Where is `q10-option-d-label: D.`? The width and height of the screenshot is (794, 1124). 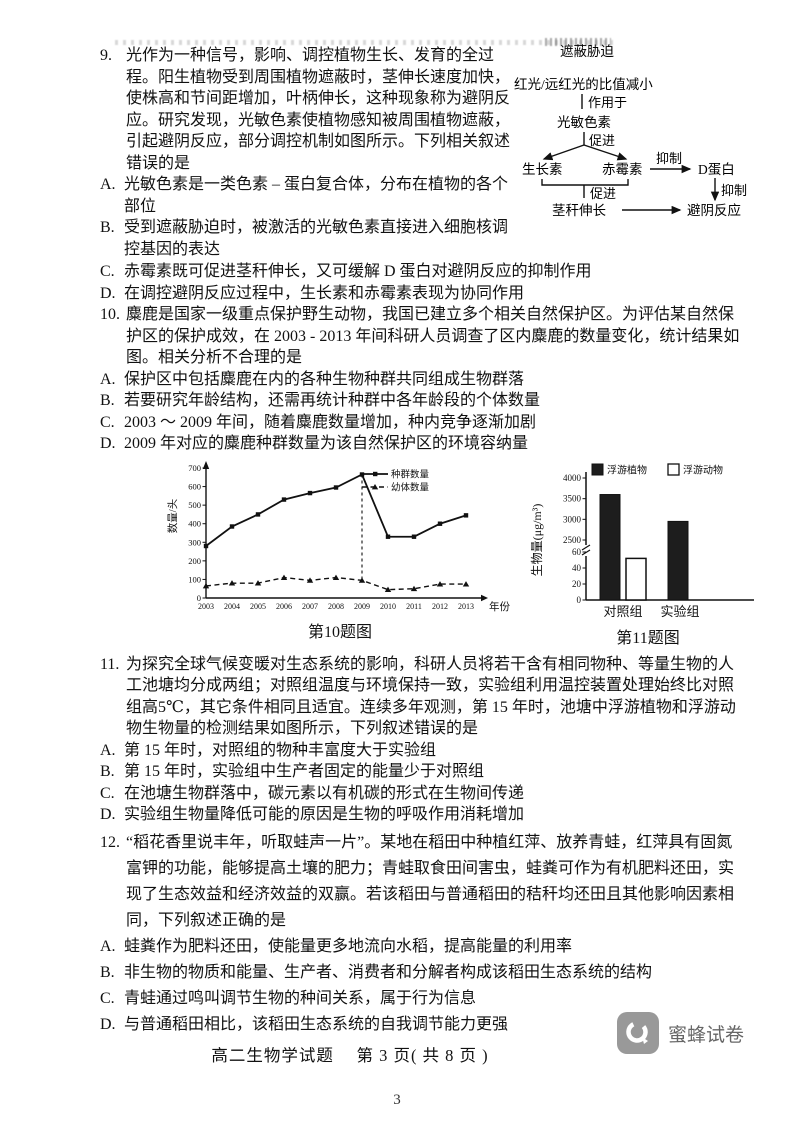 q10-option-d-label: D. is located at coordinates (108, 443).